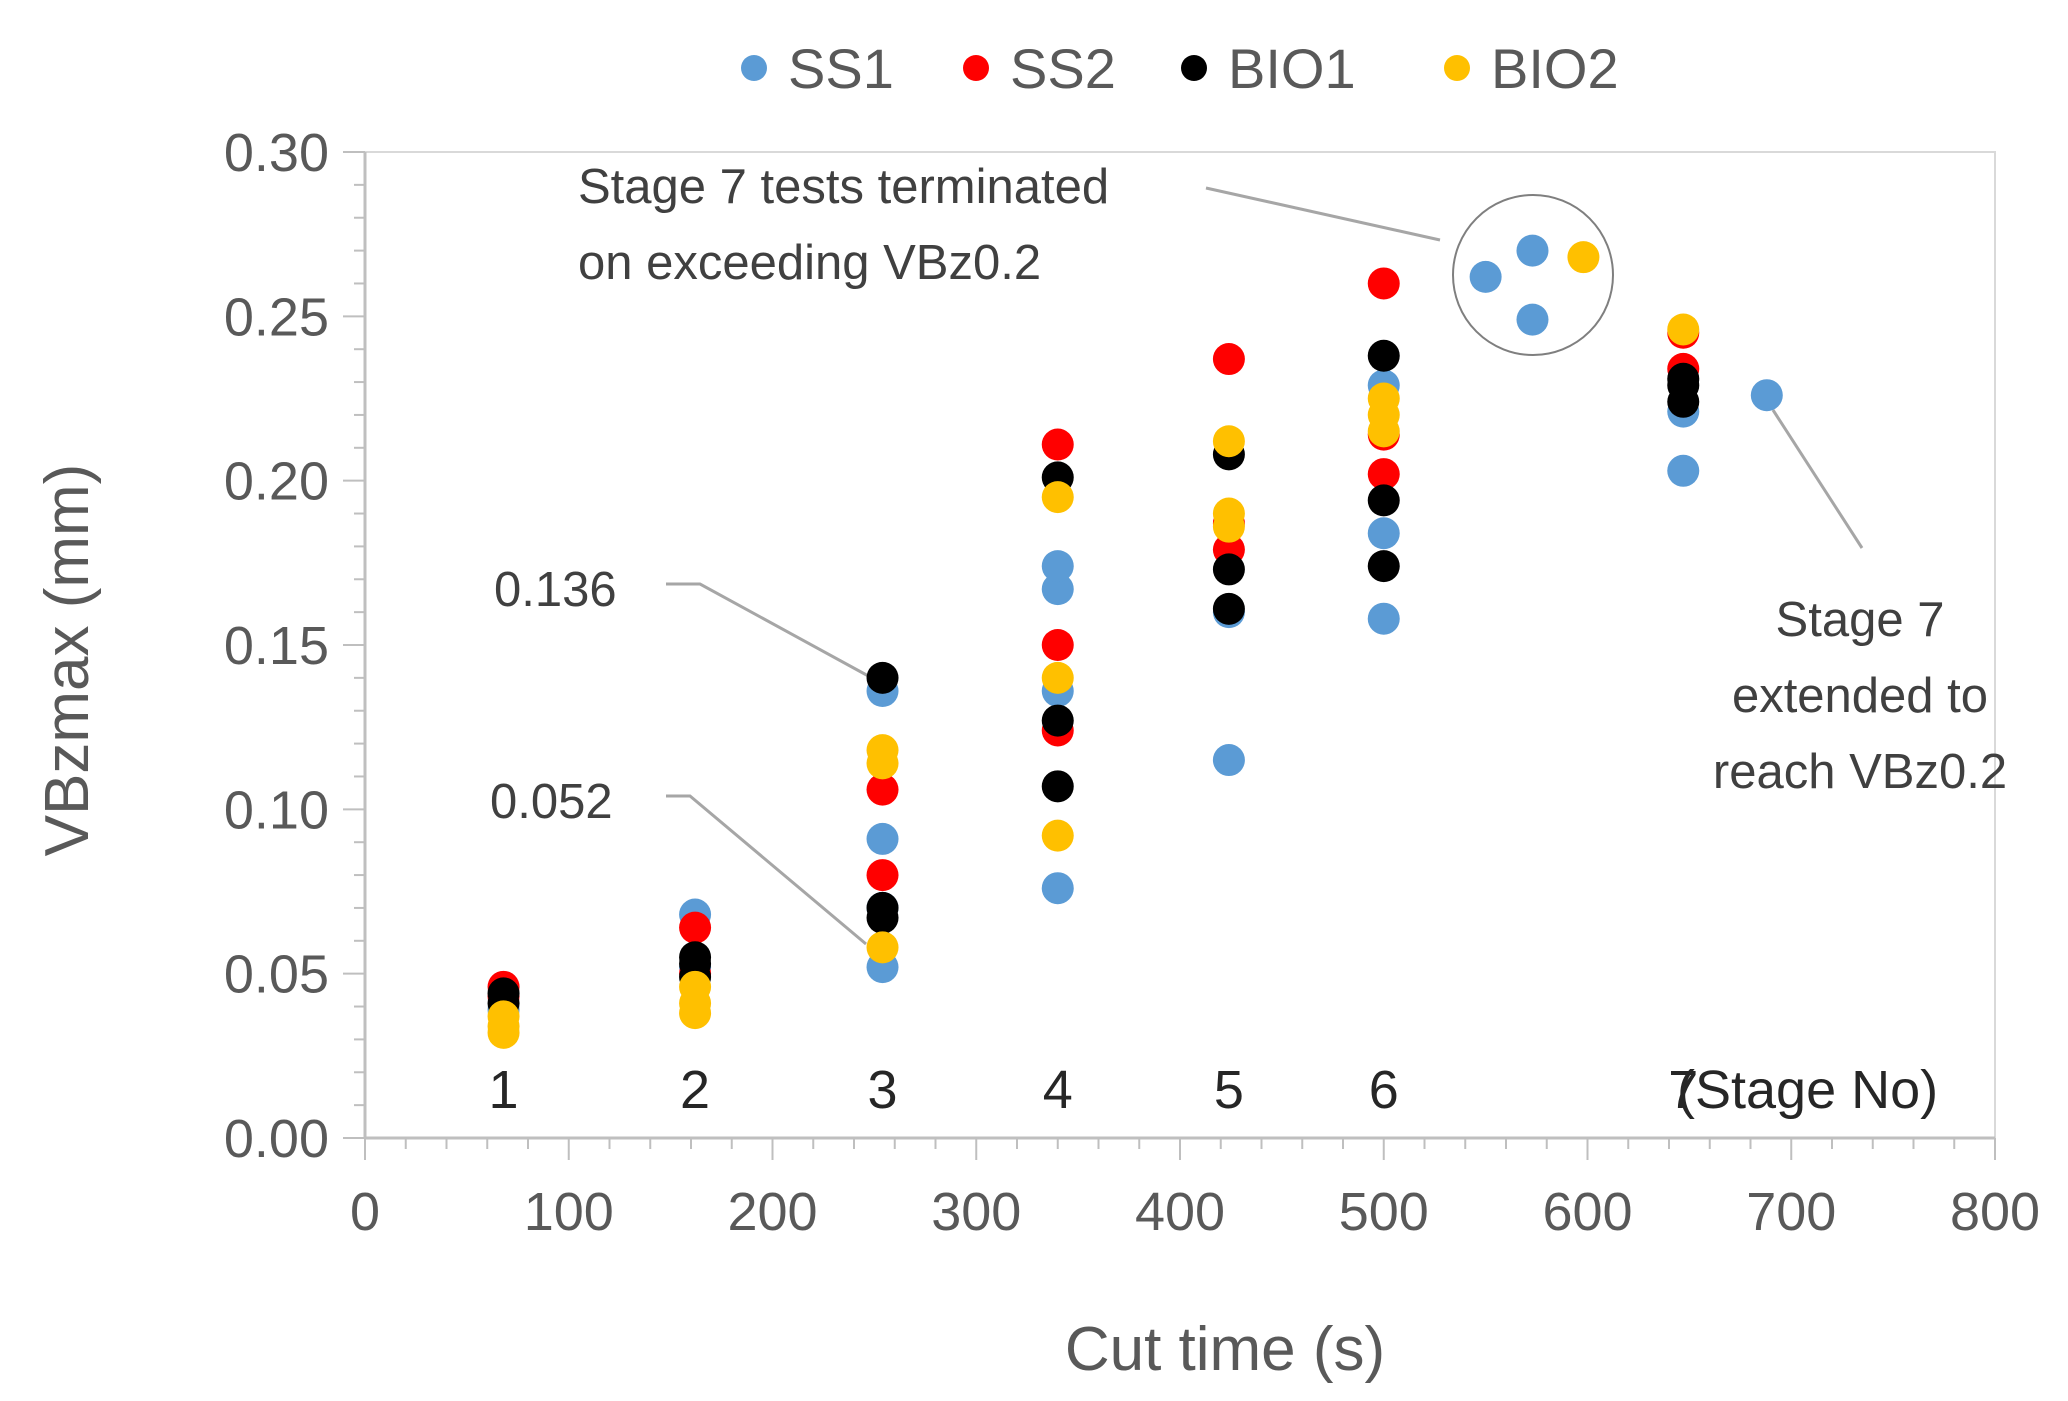 The height and width of the screenshot is (1401, 2068). I want to click on stage-label: 5, so click(1229, 1090).